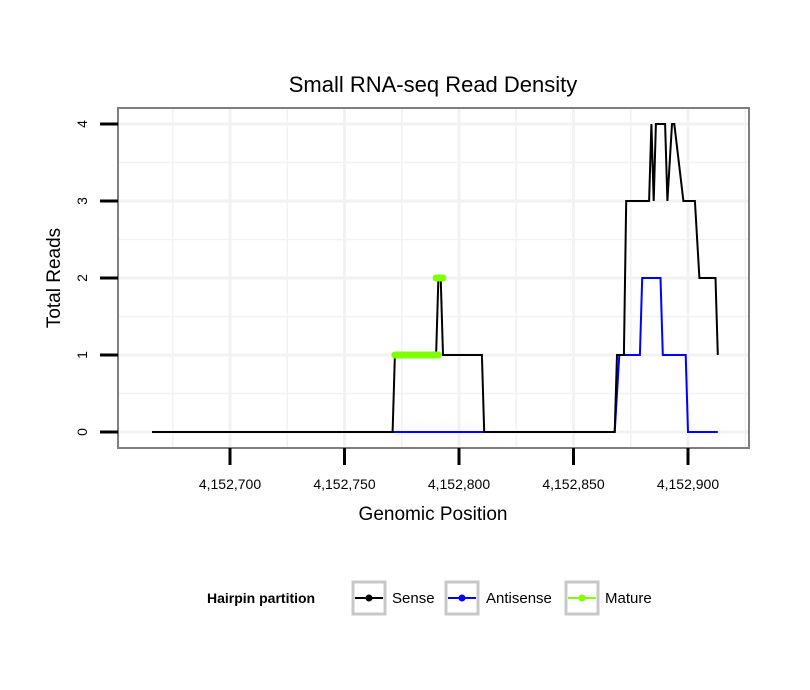 The image size is (810, 690). Describe the element at coordinates (230, 484) in the screenshot. I see `x-tick-label: 4,152,700` at that location.